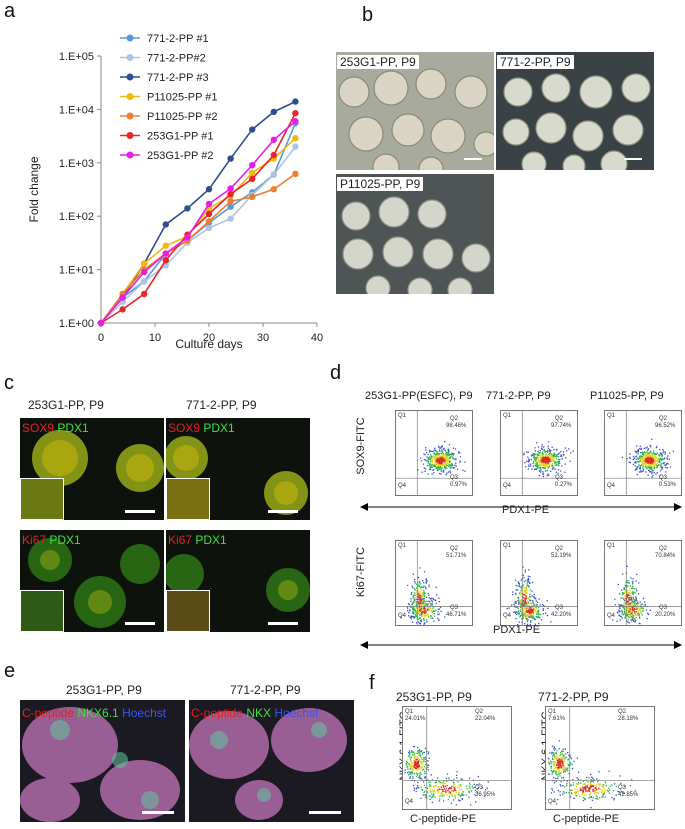 The image size is (685, 829). I want to click on quadrant-value: 52.19%, so click(561, 556).